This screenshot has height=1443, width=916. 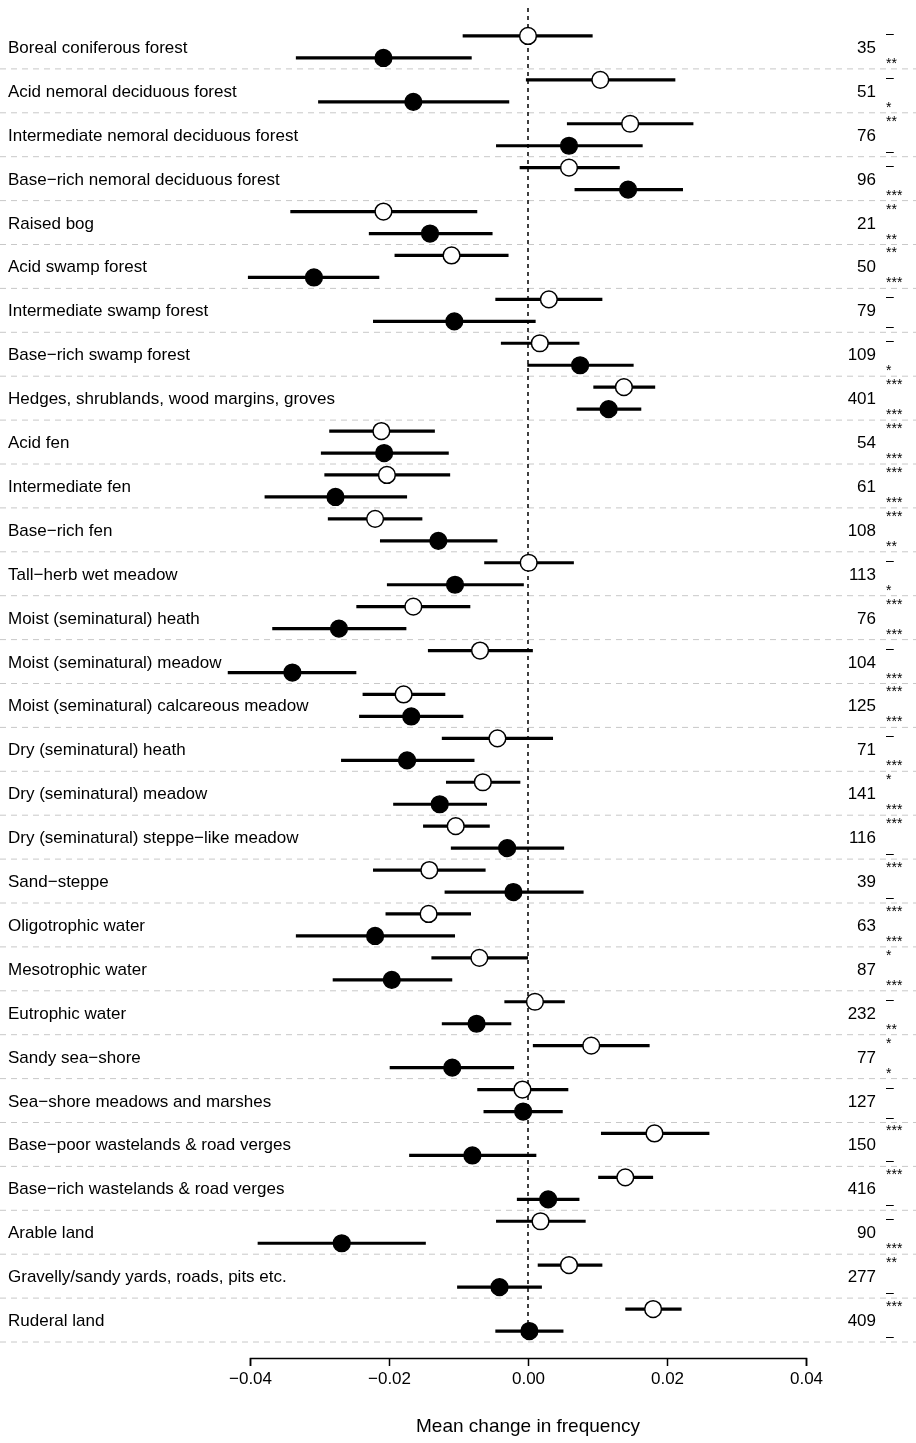 I want to click on x-tick-label: 0.00, so click(x=528, y=1379).